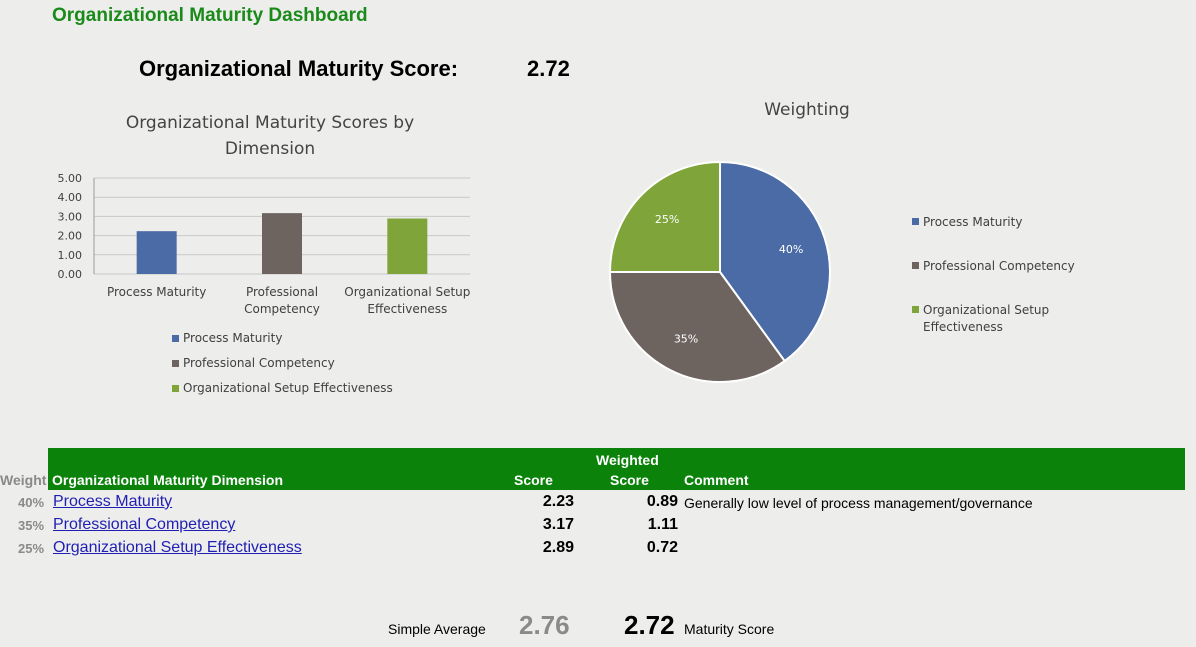  Describe the element at coordinates (70, 197) in the screenshot. I see `y-tick-label: 4.00` at that location.